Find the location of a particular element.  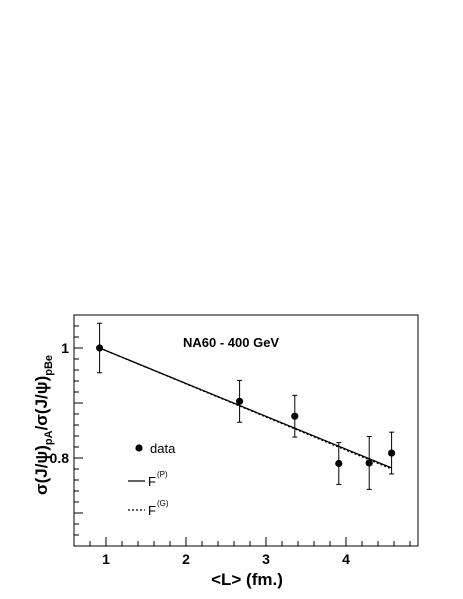

y-axis-title-mid: /σ(J/ψ) is located at coordinates (41, 403).